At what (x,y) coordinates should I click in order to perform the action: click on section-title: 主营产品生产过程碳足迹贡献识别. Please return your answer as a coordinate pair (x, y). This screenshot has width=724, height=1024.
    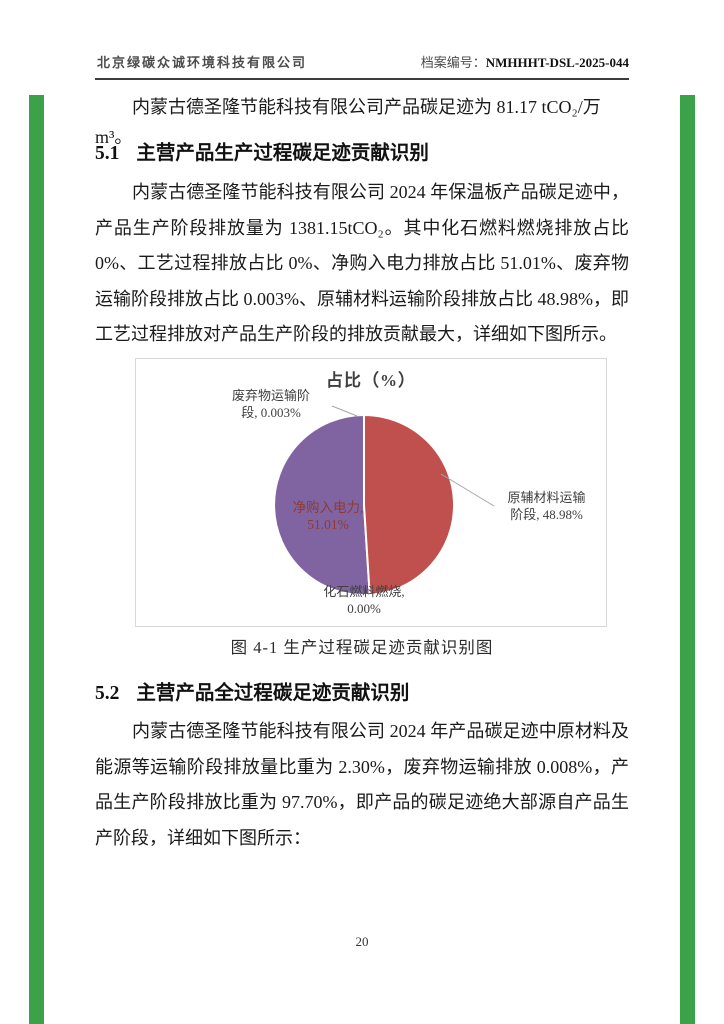
    Looking at the image, I should click on (282, 153).